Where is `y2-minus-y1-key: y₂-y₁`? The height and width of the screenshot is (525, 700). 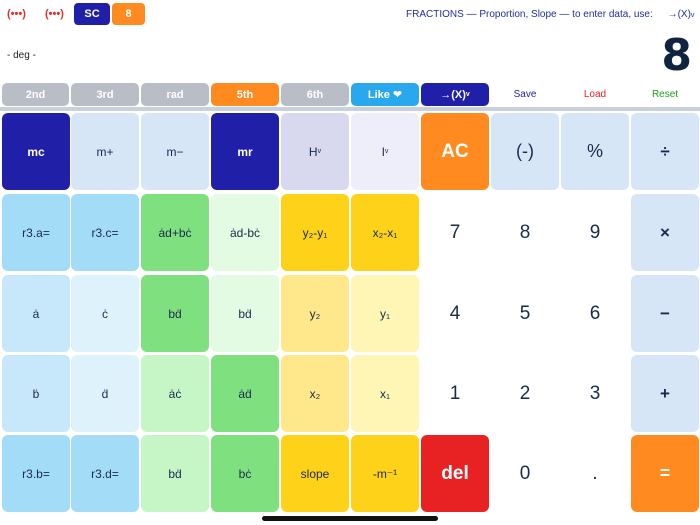 y2-minus-y1-key: y₂-y₁ is located at coordinates (315, 232).